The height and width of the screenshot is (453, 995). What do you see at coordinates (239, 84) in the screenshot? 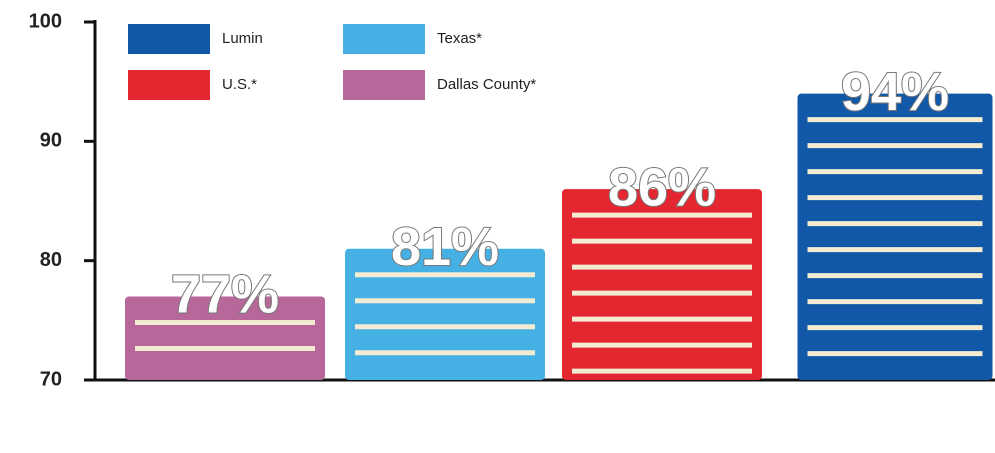
I see `legend-label: U.S.*` at bounding box center [239, 84].